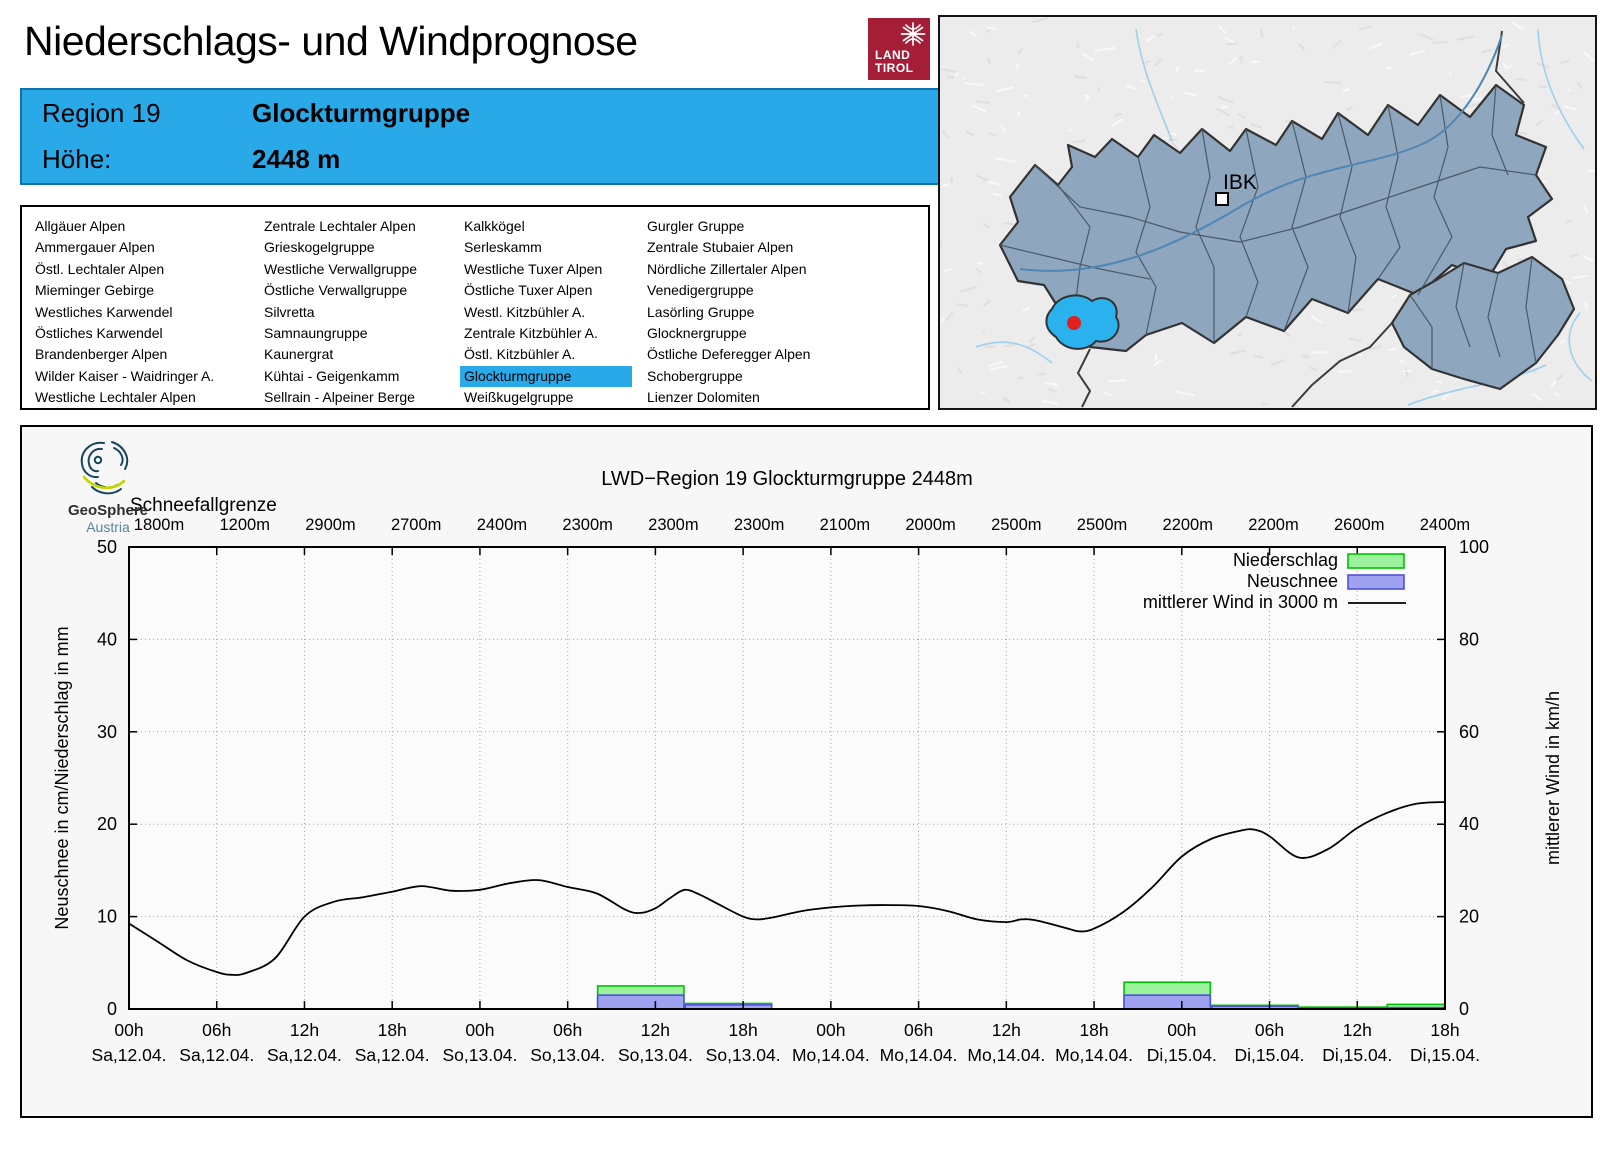 The image size is (1600, 1153). I want to click on region-list-item: Brandenberger Alpen, so click(124, 354).